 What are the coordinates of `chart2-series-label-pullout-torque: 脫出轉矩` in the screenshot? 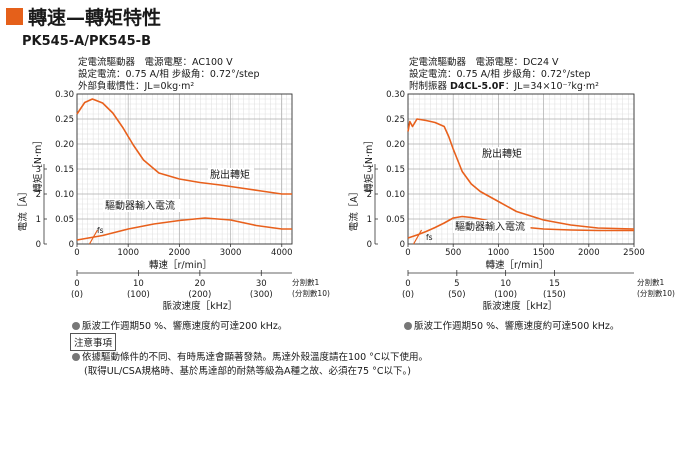 It's located at (502, 153).